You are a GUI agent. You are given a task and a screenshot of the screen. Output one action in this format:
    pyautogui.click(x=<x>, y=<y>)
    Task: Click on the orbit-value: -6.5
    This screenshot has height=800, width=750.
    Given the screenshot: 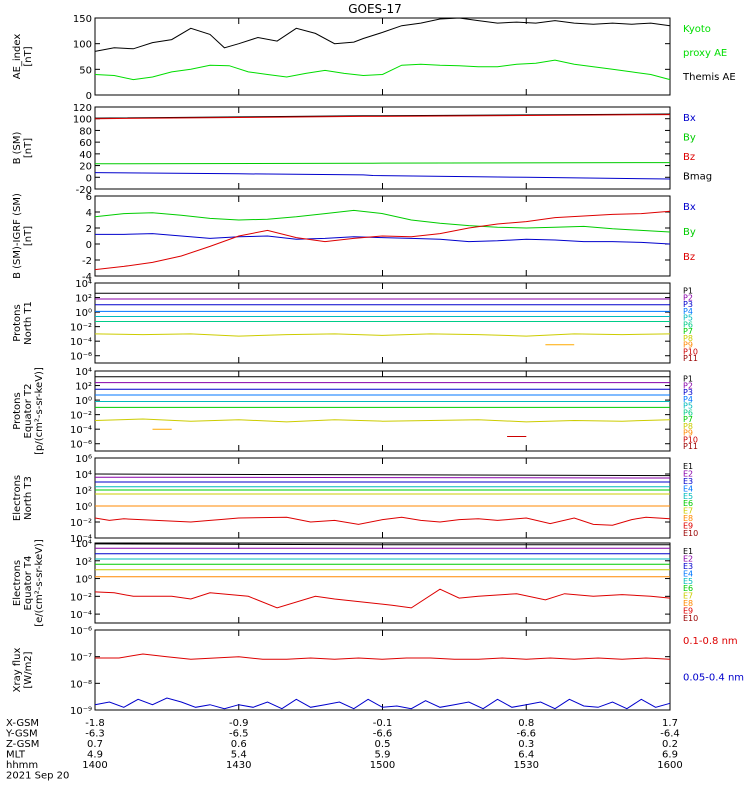 What is the action you would take?
    pyautogui.click(x=239, y=734)
    